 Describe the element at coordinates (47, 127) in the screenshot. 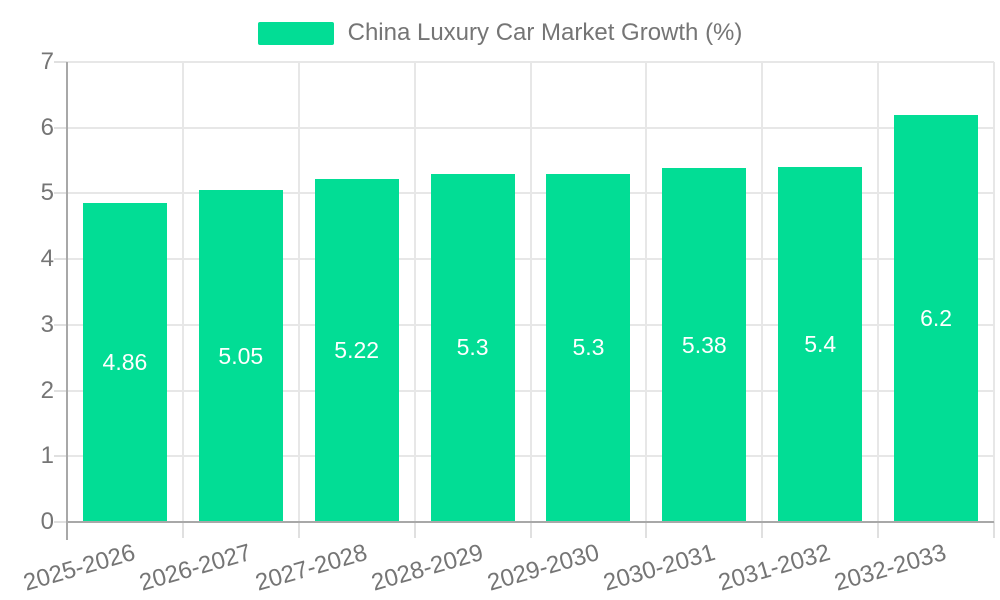

I see `y-axis-label: 6` at that location.